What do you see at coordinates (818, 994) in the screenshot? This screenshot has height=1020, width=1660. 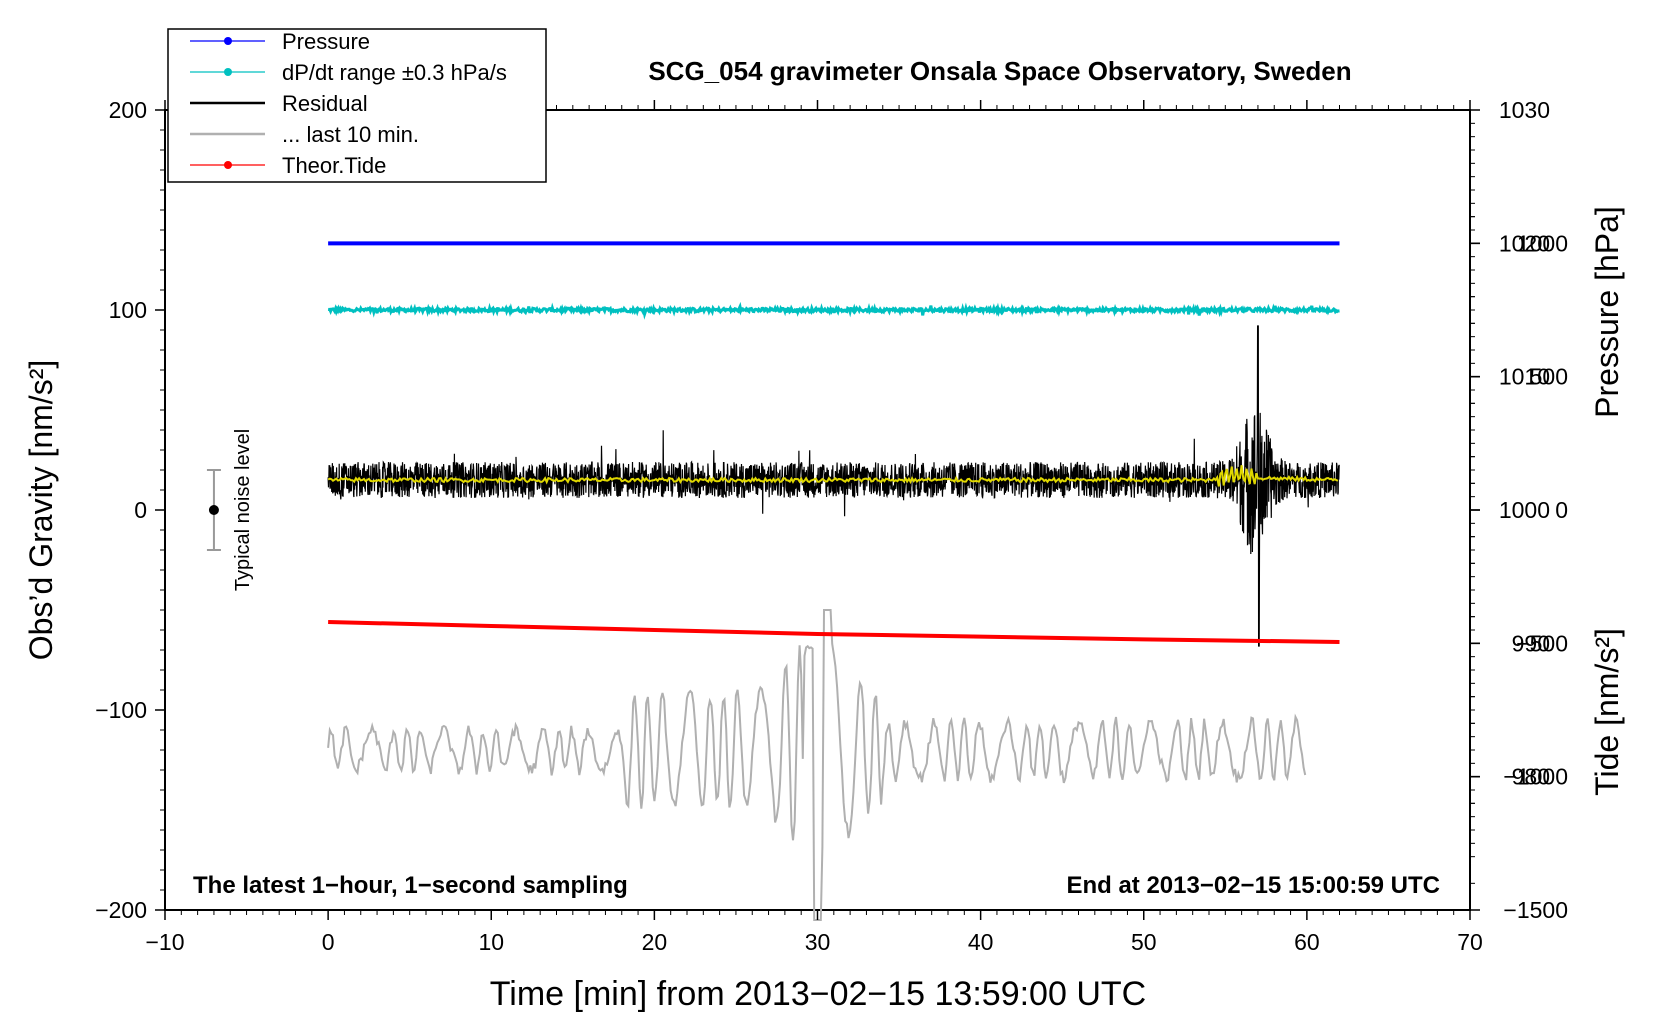 I see `x-axis-title: Time [min] from 2013−02−15 13:59:00 UTC` at bounding box center [818, 994].